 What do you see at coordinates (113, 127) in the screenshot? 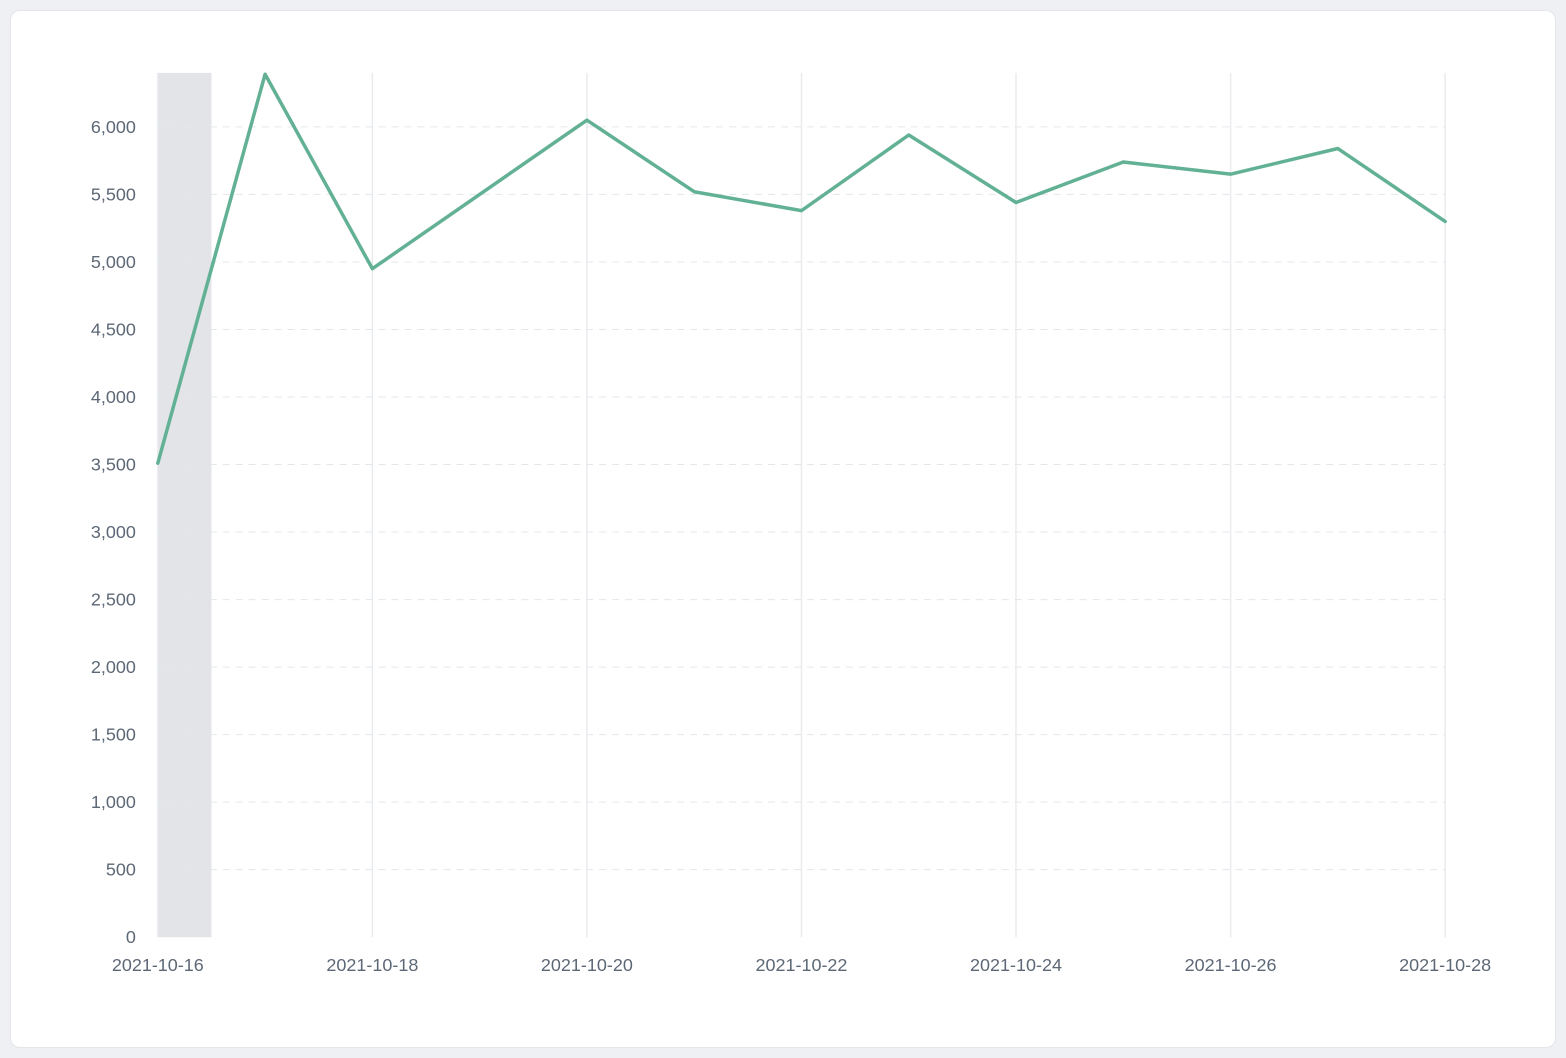
I see `y-tick-label: 6,000` at bounding box center [113, 127].